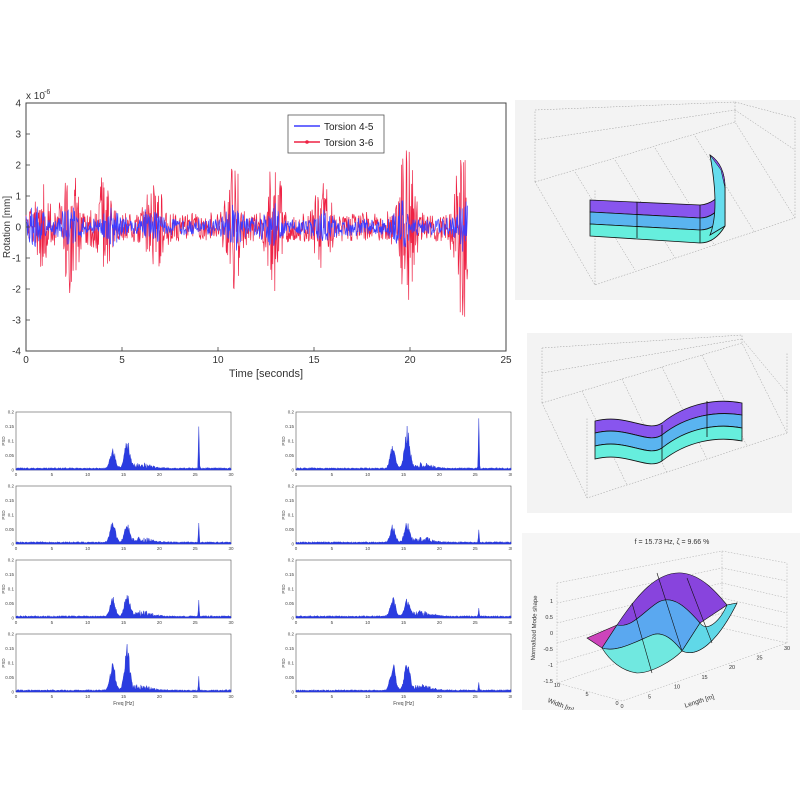 Image resolution: width=800 pixels, height=800 pixels. I want to click on legend-box, so click(336, 134).